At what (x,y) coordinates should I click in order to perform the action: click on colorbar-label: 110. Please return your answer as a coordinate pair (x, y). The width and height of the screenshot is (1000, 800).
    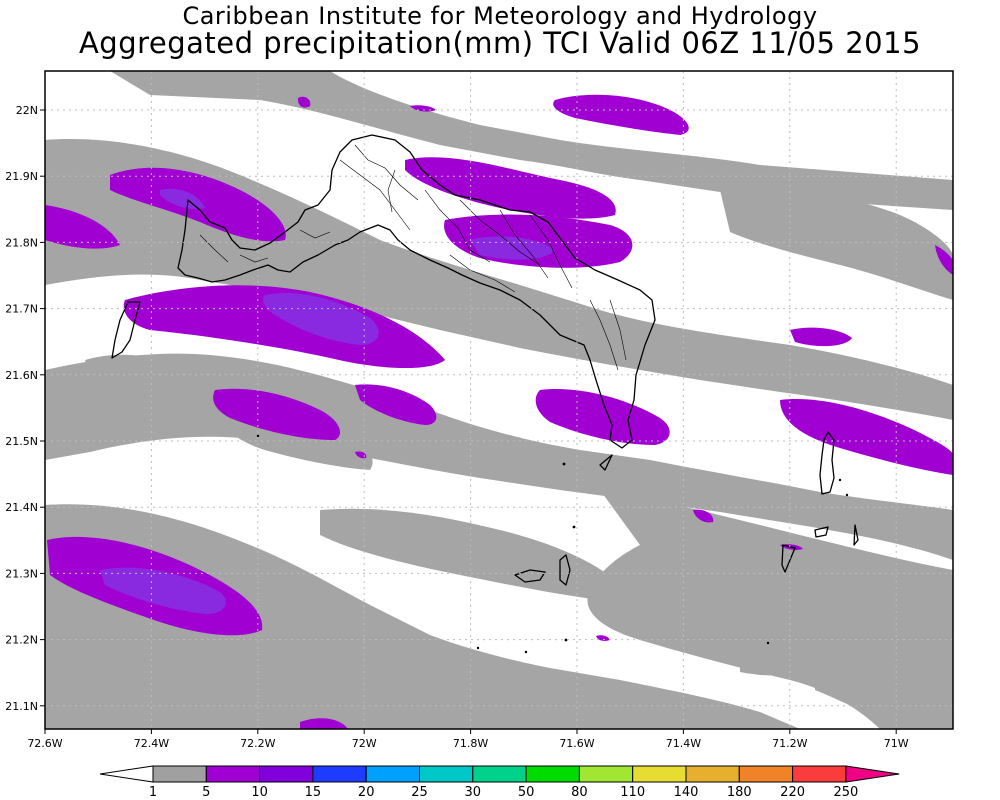
    Looking at the image, I should click on (632, 792).